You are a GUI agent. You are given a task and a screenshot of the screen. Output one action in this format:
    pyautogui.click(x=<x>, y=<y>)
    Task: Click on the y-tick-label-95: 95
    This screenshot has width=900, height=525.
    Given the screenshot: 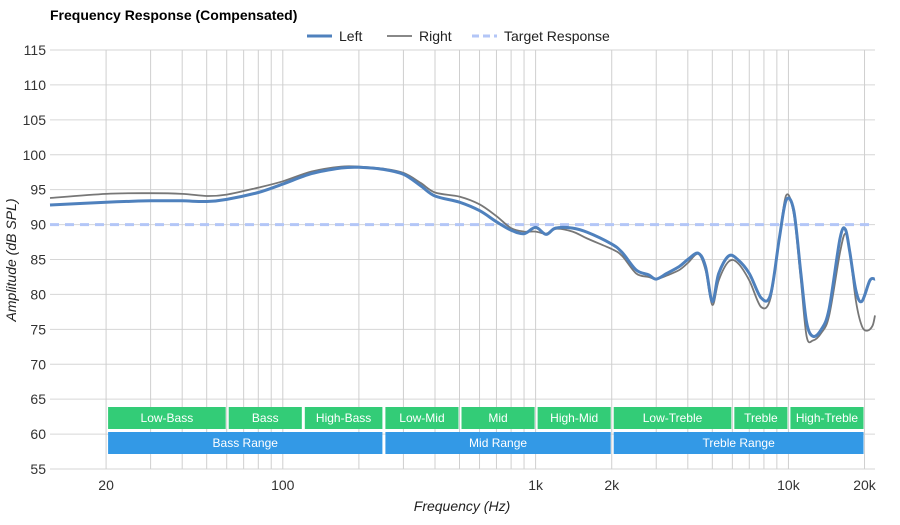 What is the action you would take?
    pyautogui.click(x=38, y=190)
    